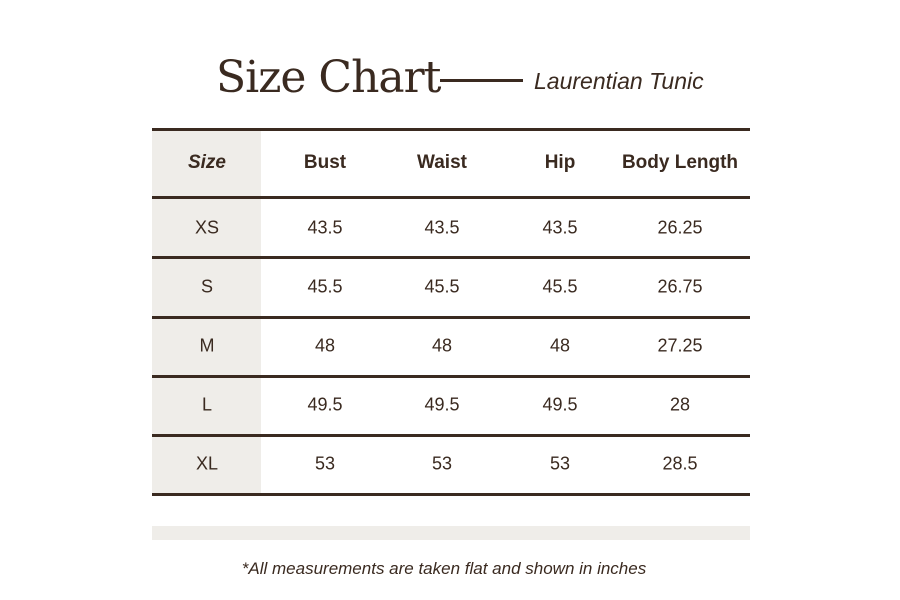 The width and height of the screenshot is (900, 600). Describe the element at coordinates (680, 463) in the screenshot. I see `measurement-cell: 28.5` at that location.